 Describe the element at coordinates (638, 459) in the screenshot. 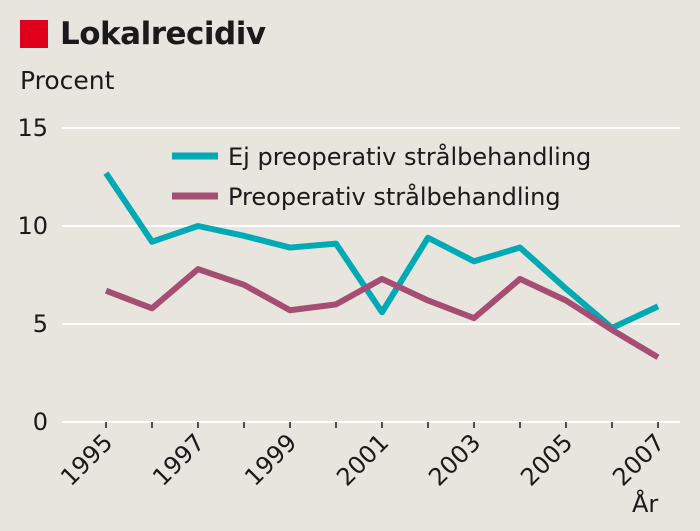

I see `x-tick-label: 2007` at that location.